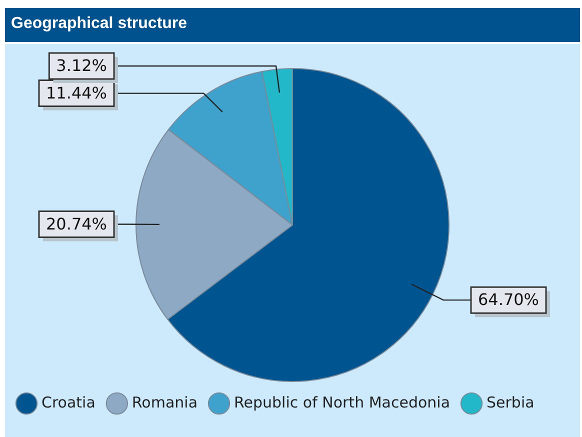 The height and width of the screenshot is (437, 582). Describe the element at coordinates (77, 224) in the screenshot. I see `data-label: 20.74%` at that location.